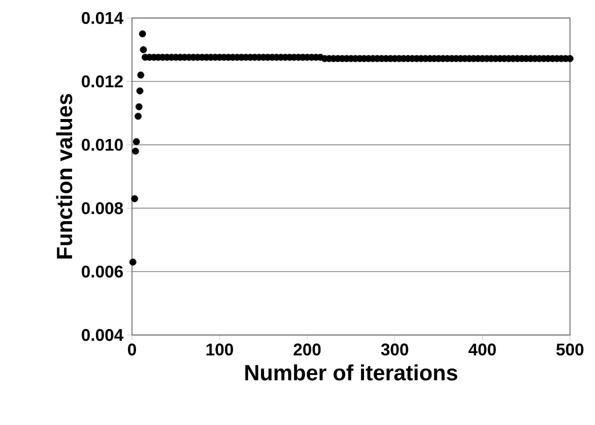 This screenshot has width=595, height=425. Describe the element at coordinates (102, 208) in the screenshot. I see `y-tick-label: 0.008` at that location.